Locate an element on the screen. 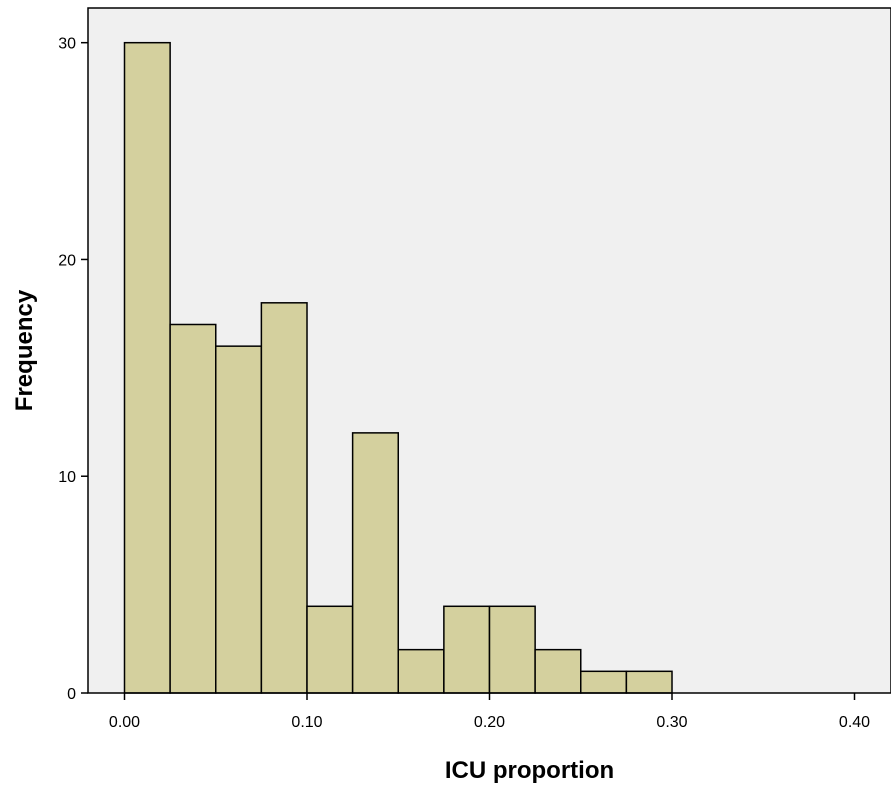 This screenshot has width=891, height=790. x-tick-label: 0.40 is located at coordinates (854, 722).